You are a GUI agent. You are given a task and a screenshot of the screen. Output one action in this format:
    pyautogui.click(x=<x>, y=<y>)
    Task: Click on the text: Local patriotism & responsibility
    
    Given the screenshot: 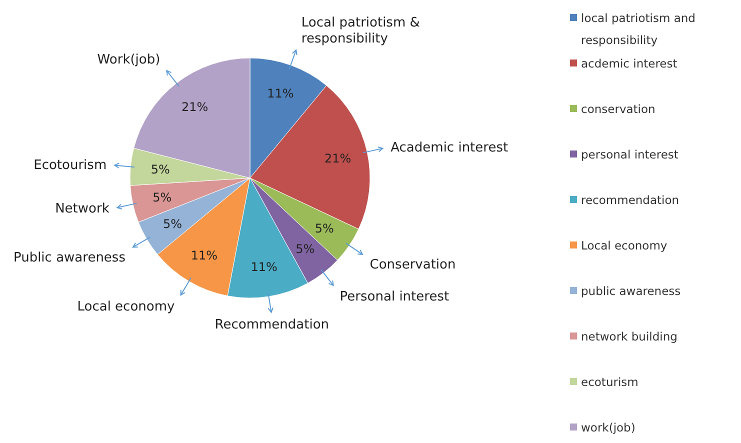 What is the action you would take?
    pyautogui.click(x=360, y=30)
    